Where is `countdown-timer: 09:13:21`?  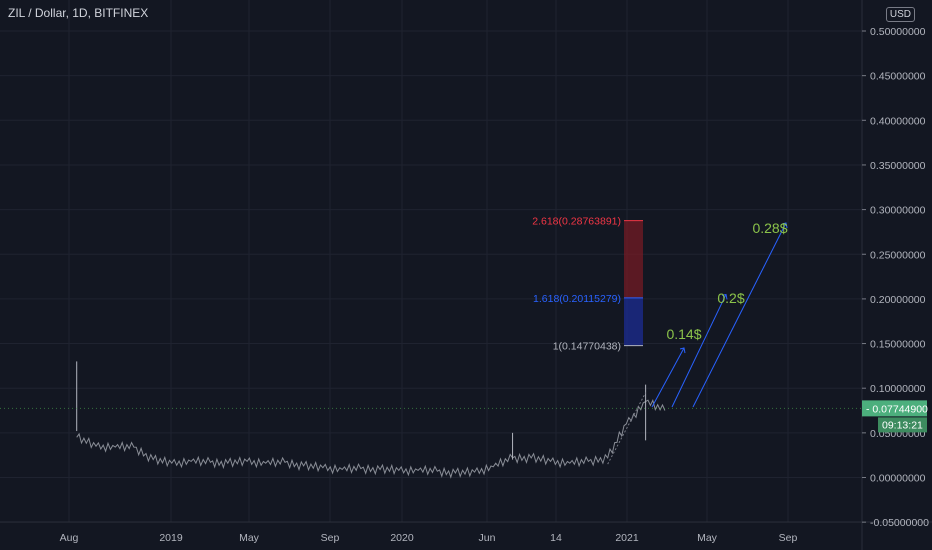
countdown-timer: 09:13:21 is located at coordinates (902, 425).